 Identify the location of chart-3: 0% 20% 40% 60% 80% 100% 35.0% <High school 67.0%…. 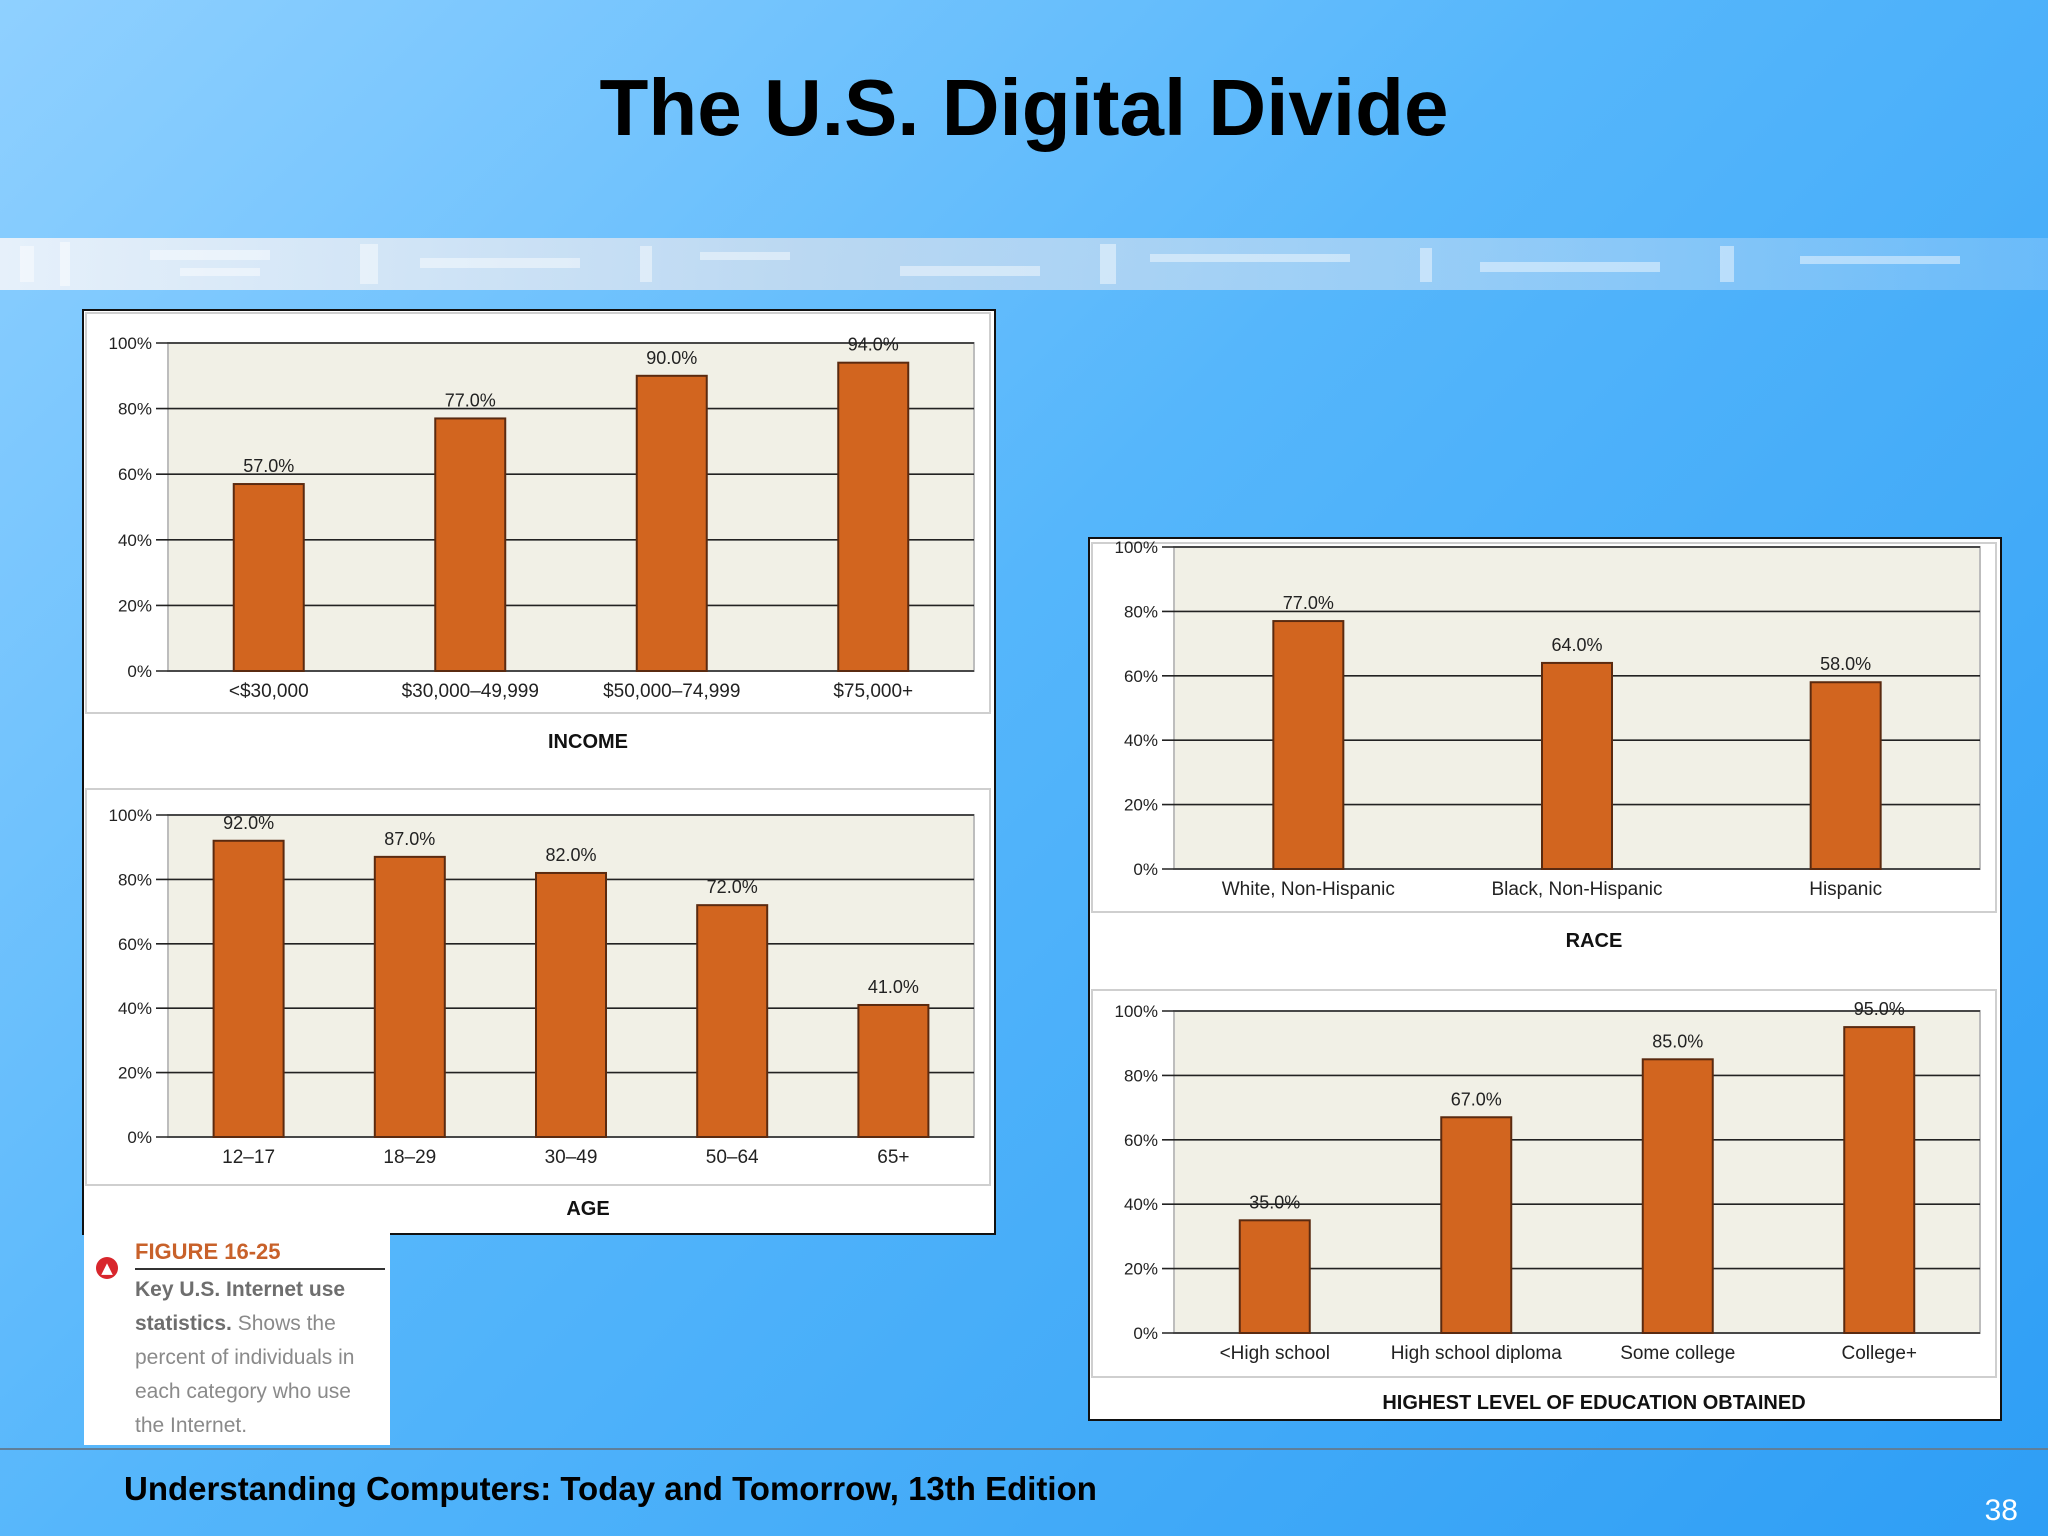
(1544, 1201).